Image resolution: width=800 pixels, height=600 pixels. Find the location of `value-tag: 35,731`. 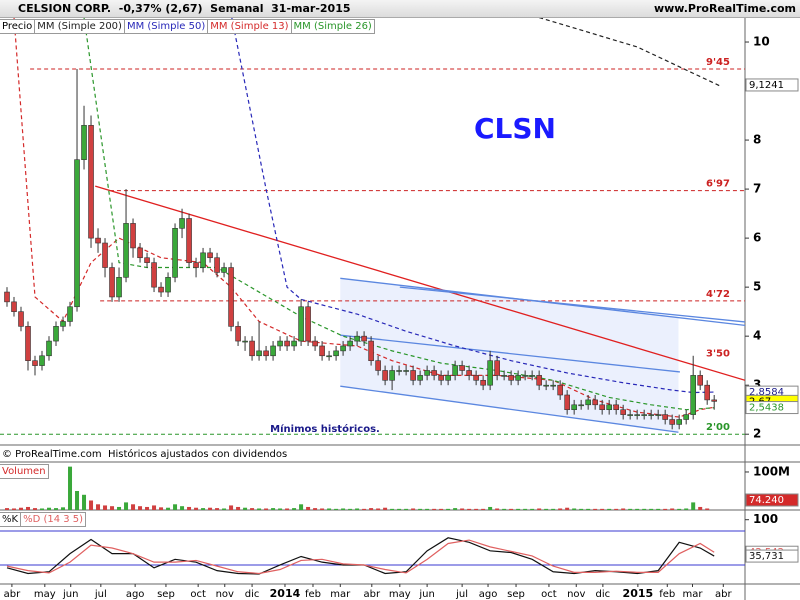

value-tag: 35,731 is located at coordinates (766, 556).